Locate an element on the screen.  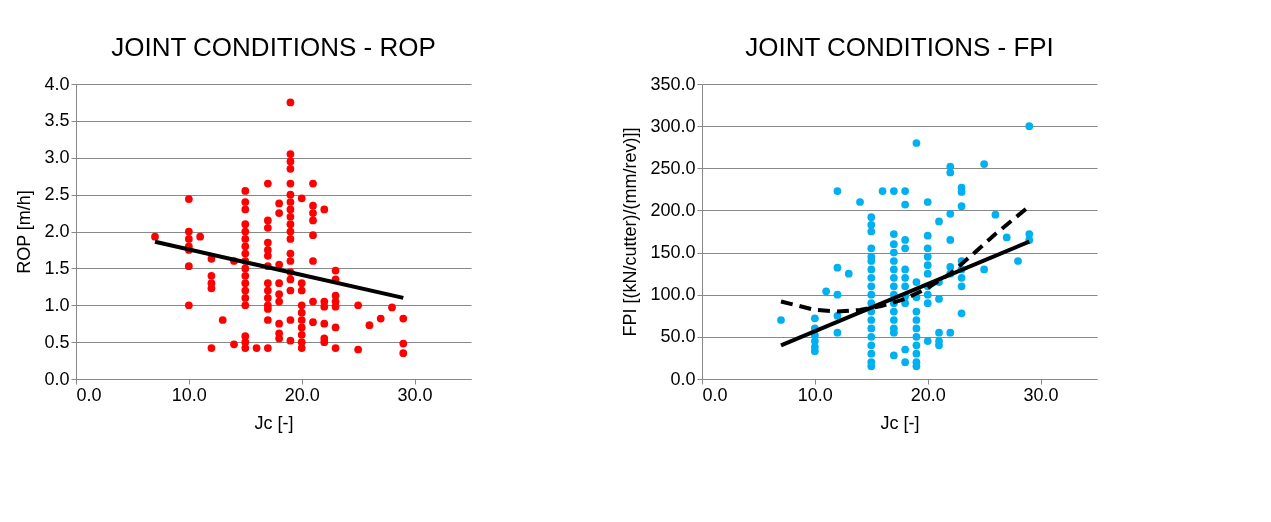
y-tick-label: 3.0 is located at coordinates (57, 157).